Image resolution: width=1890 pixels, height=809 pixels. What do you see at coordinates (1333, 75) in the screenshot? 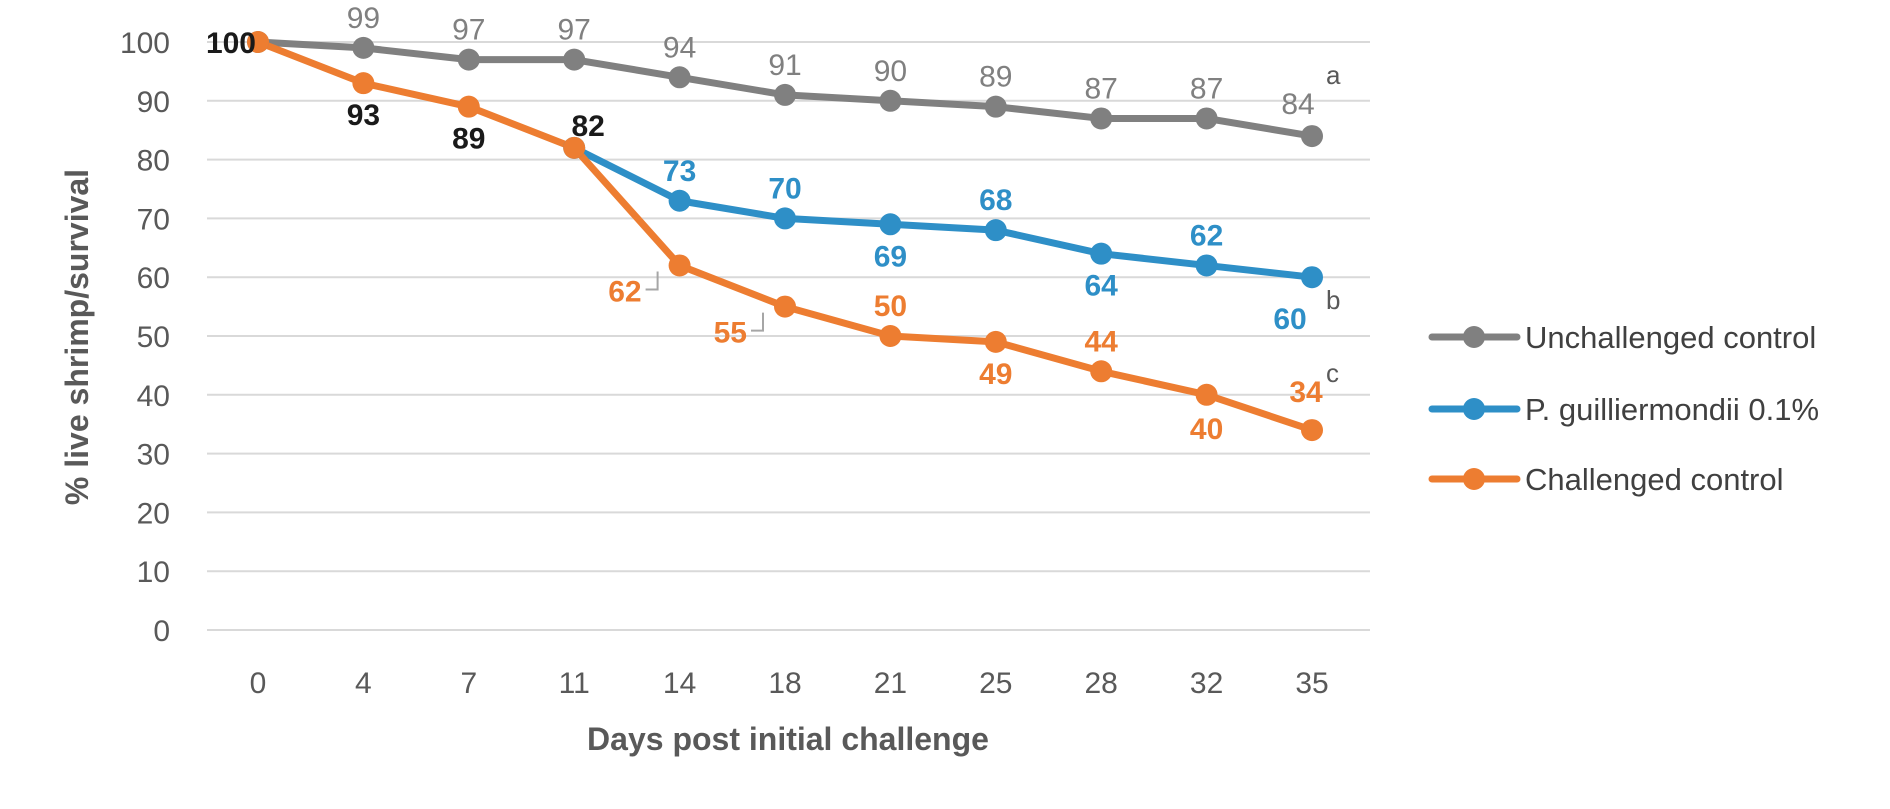
I see `significance-letter: a` at bounding box center [1333, 75].